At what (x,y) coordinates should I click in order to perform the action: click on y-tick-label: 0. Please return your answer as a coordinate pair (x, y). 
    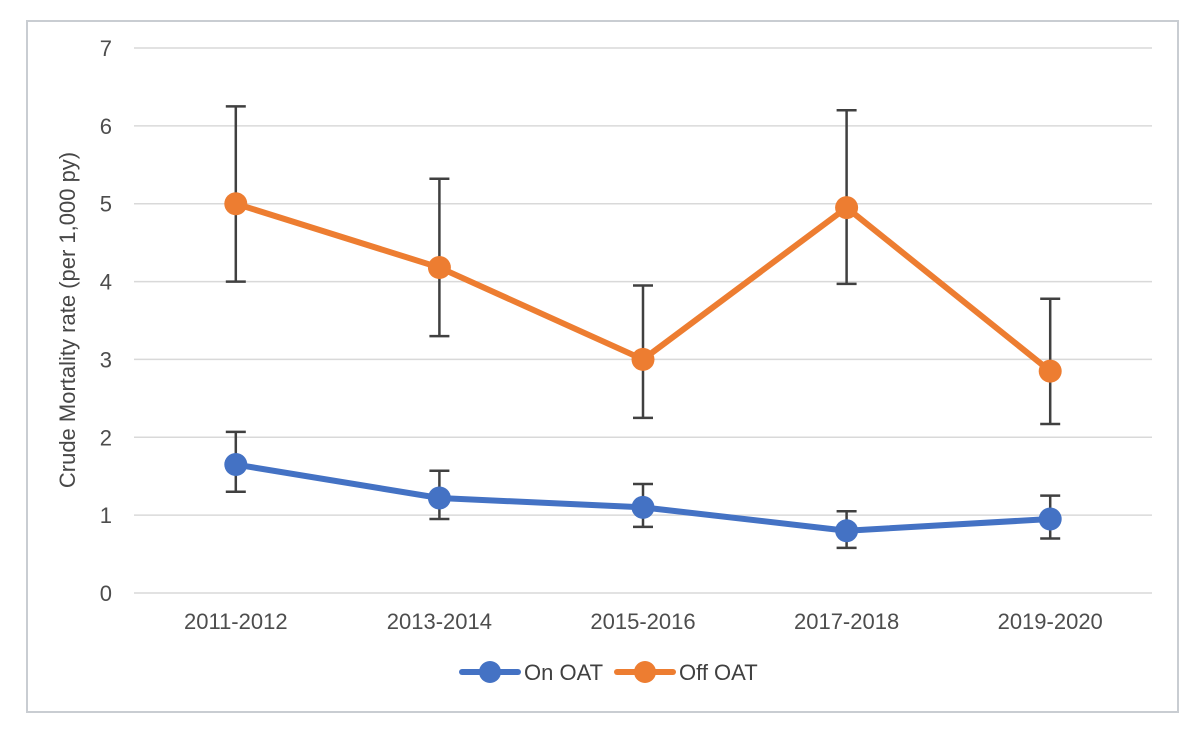
    Looking at the image, I should click on (106, 593).